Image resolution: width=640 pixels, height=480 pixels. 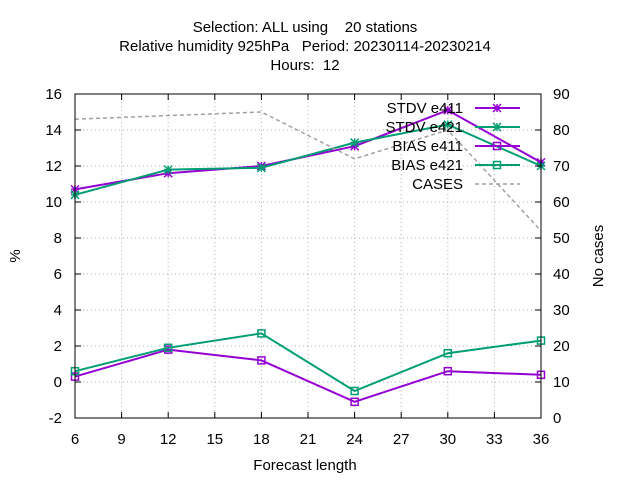 I want to click on x-tick-label: 30, so click(x=447, y=439).